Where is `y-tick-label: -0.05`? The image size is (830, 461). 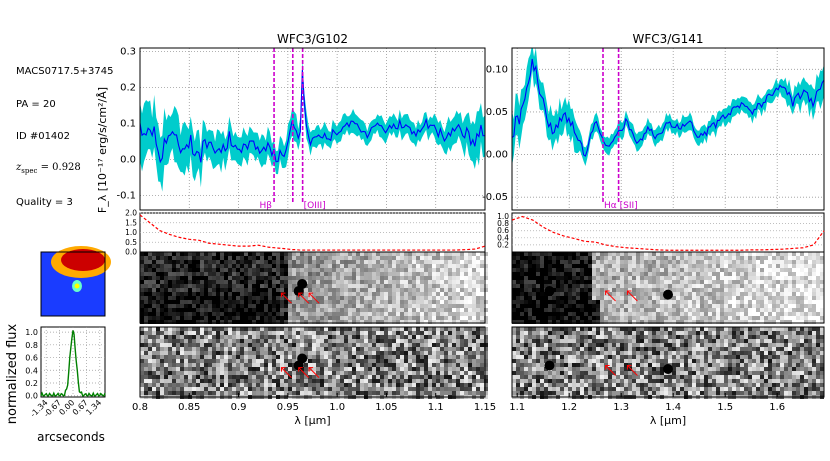 y-tick-label: -0.05 is located at coordinates (495, 197).